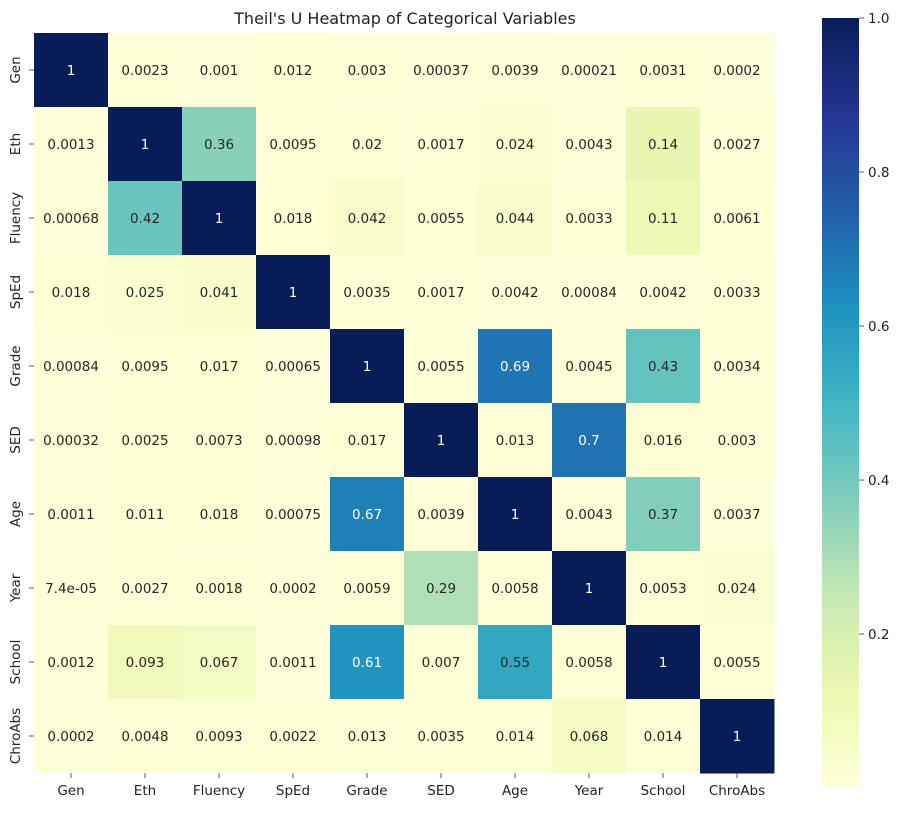 This screenshot has width=904, height=815. I want to click on cell-label-eth-grade: 0.02, so click(367, 145).